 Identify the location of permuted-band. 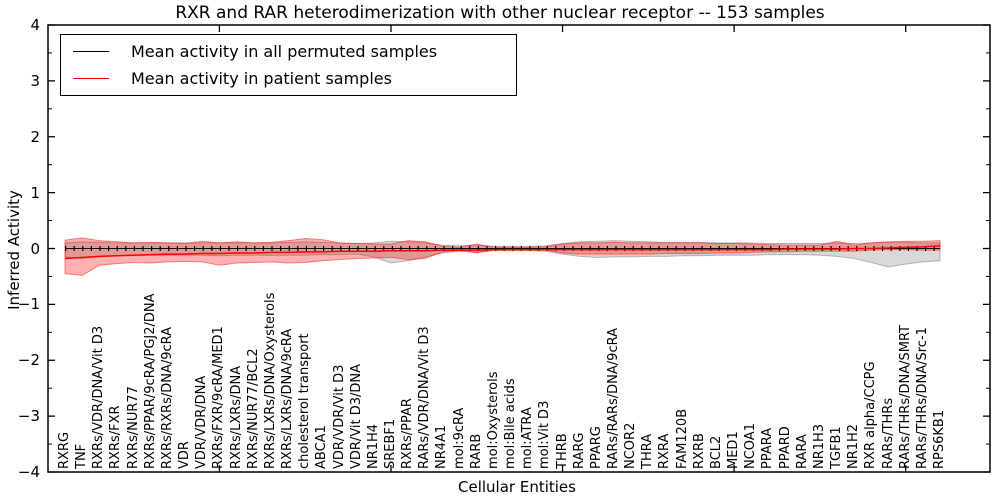
(502, 254).